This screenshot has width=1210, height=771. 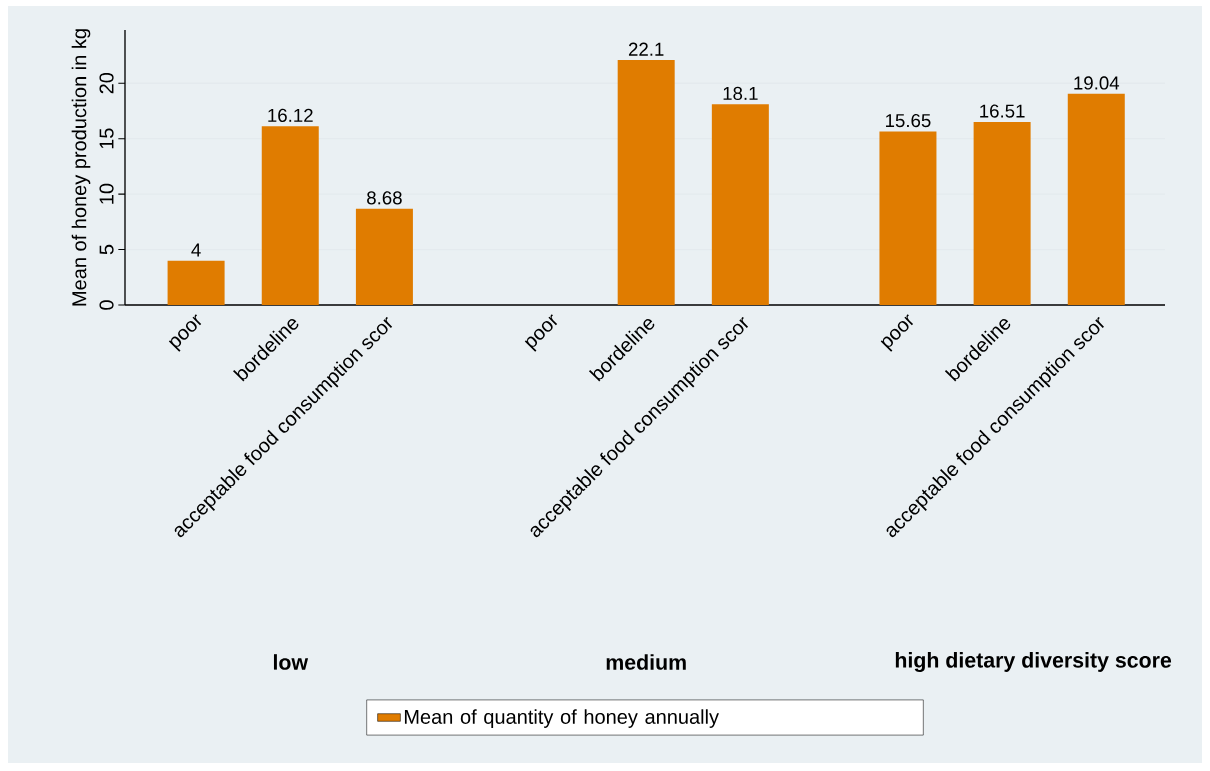 I want to click on y-tick-label: 5, so click(x=106, y=249).